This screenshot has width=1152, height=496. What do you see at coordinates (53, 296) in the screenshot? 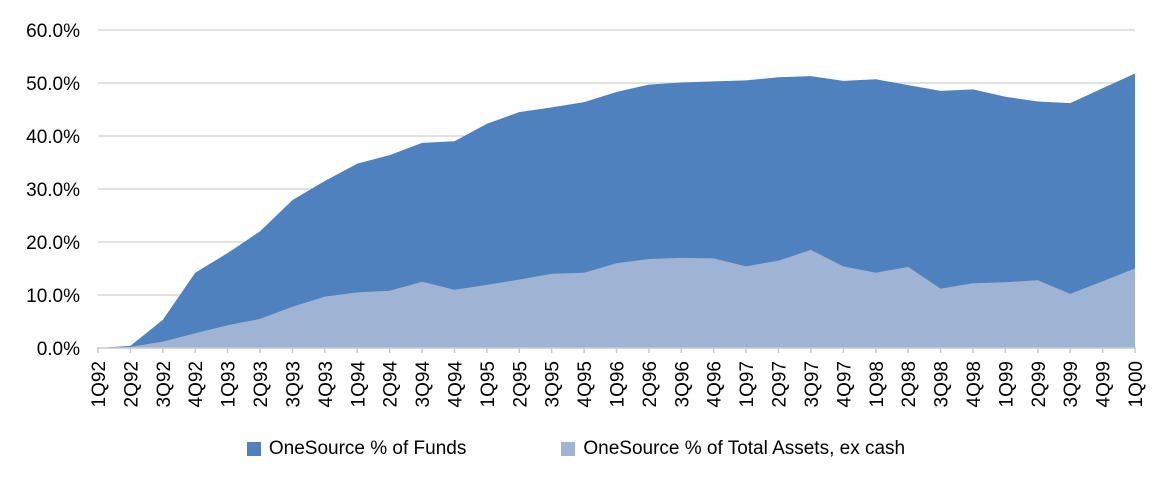
I see `y-axis-label: 10.0%` at bounding box center [53, 296].